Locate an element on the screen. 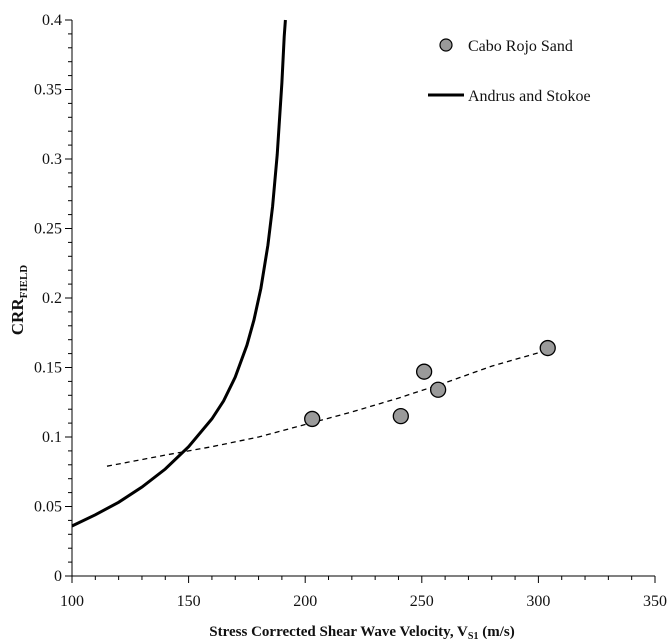  y-tick-labels: 0 0.05 0.1 0.15 0.2 0.25 0.3 0.35 0.4 is located at coordinates (48, 298).